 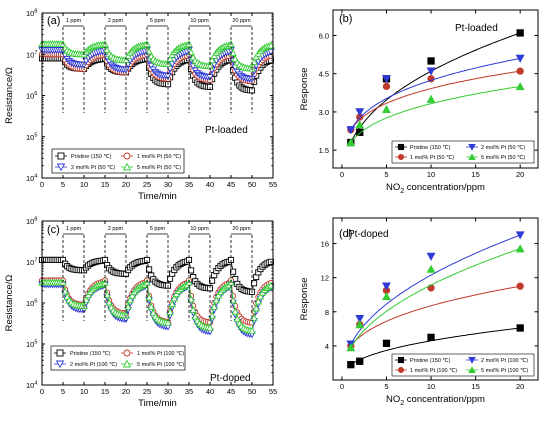 What do you see at coordinates (345, 234) in the screenshot?
I see `panel-label: (d)` at bounding box center [345, 234].